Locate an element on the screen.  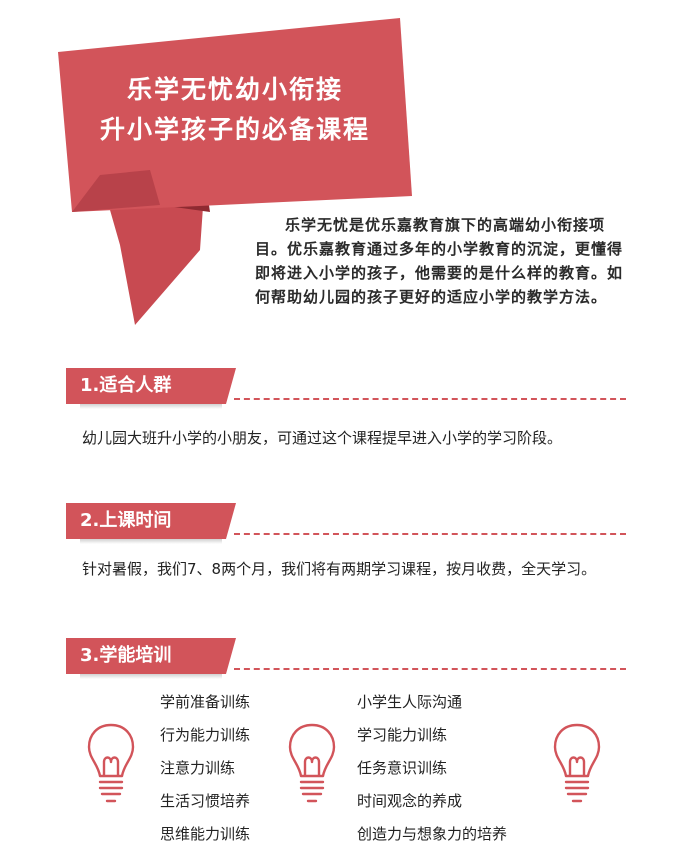
training-list-right: 小学生人际沟通 学习能力训练 任务意识训练 时间观念的养成 创造力与想象力的培养 is located at coordinates (432, 768).